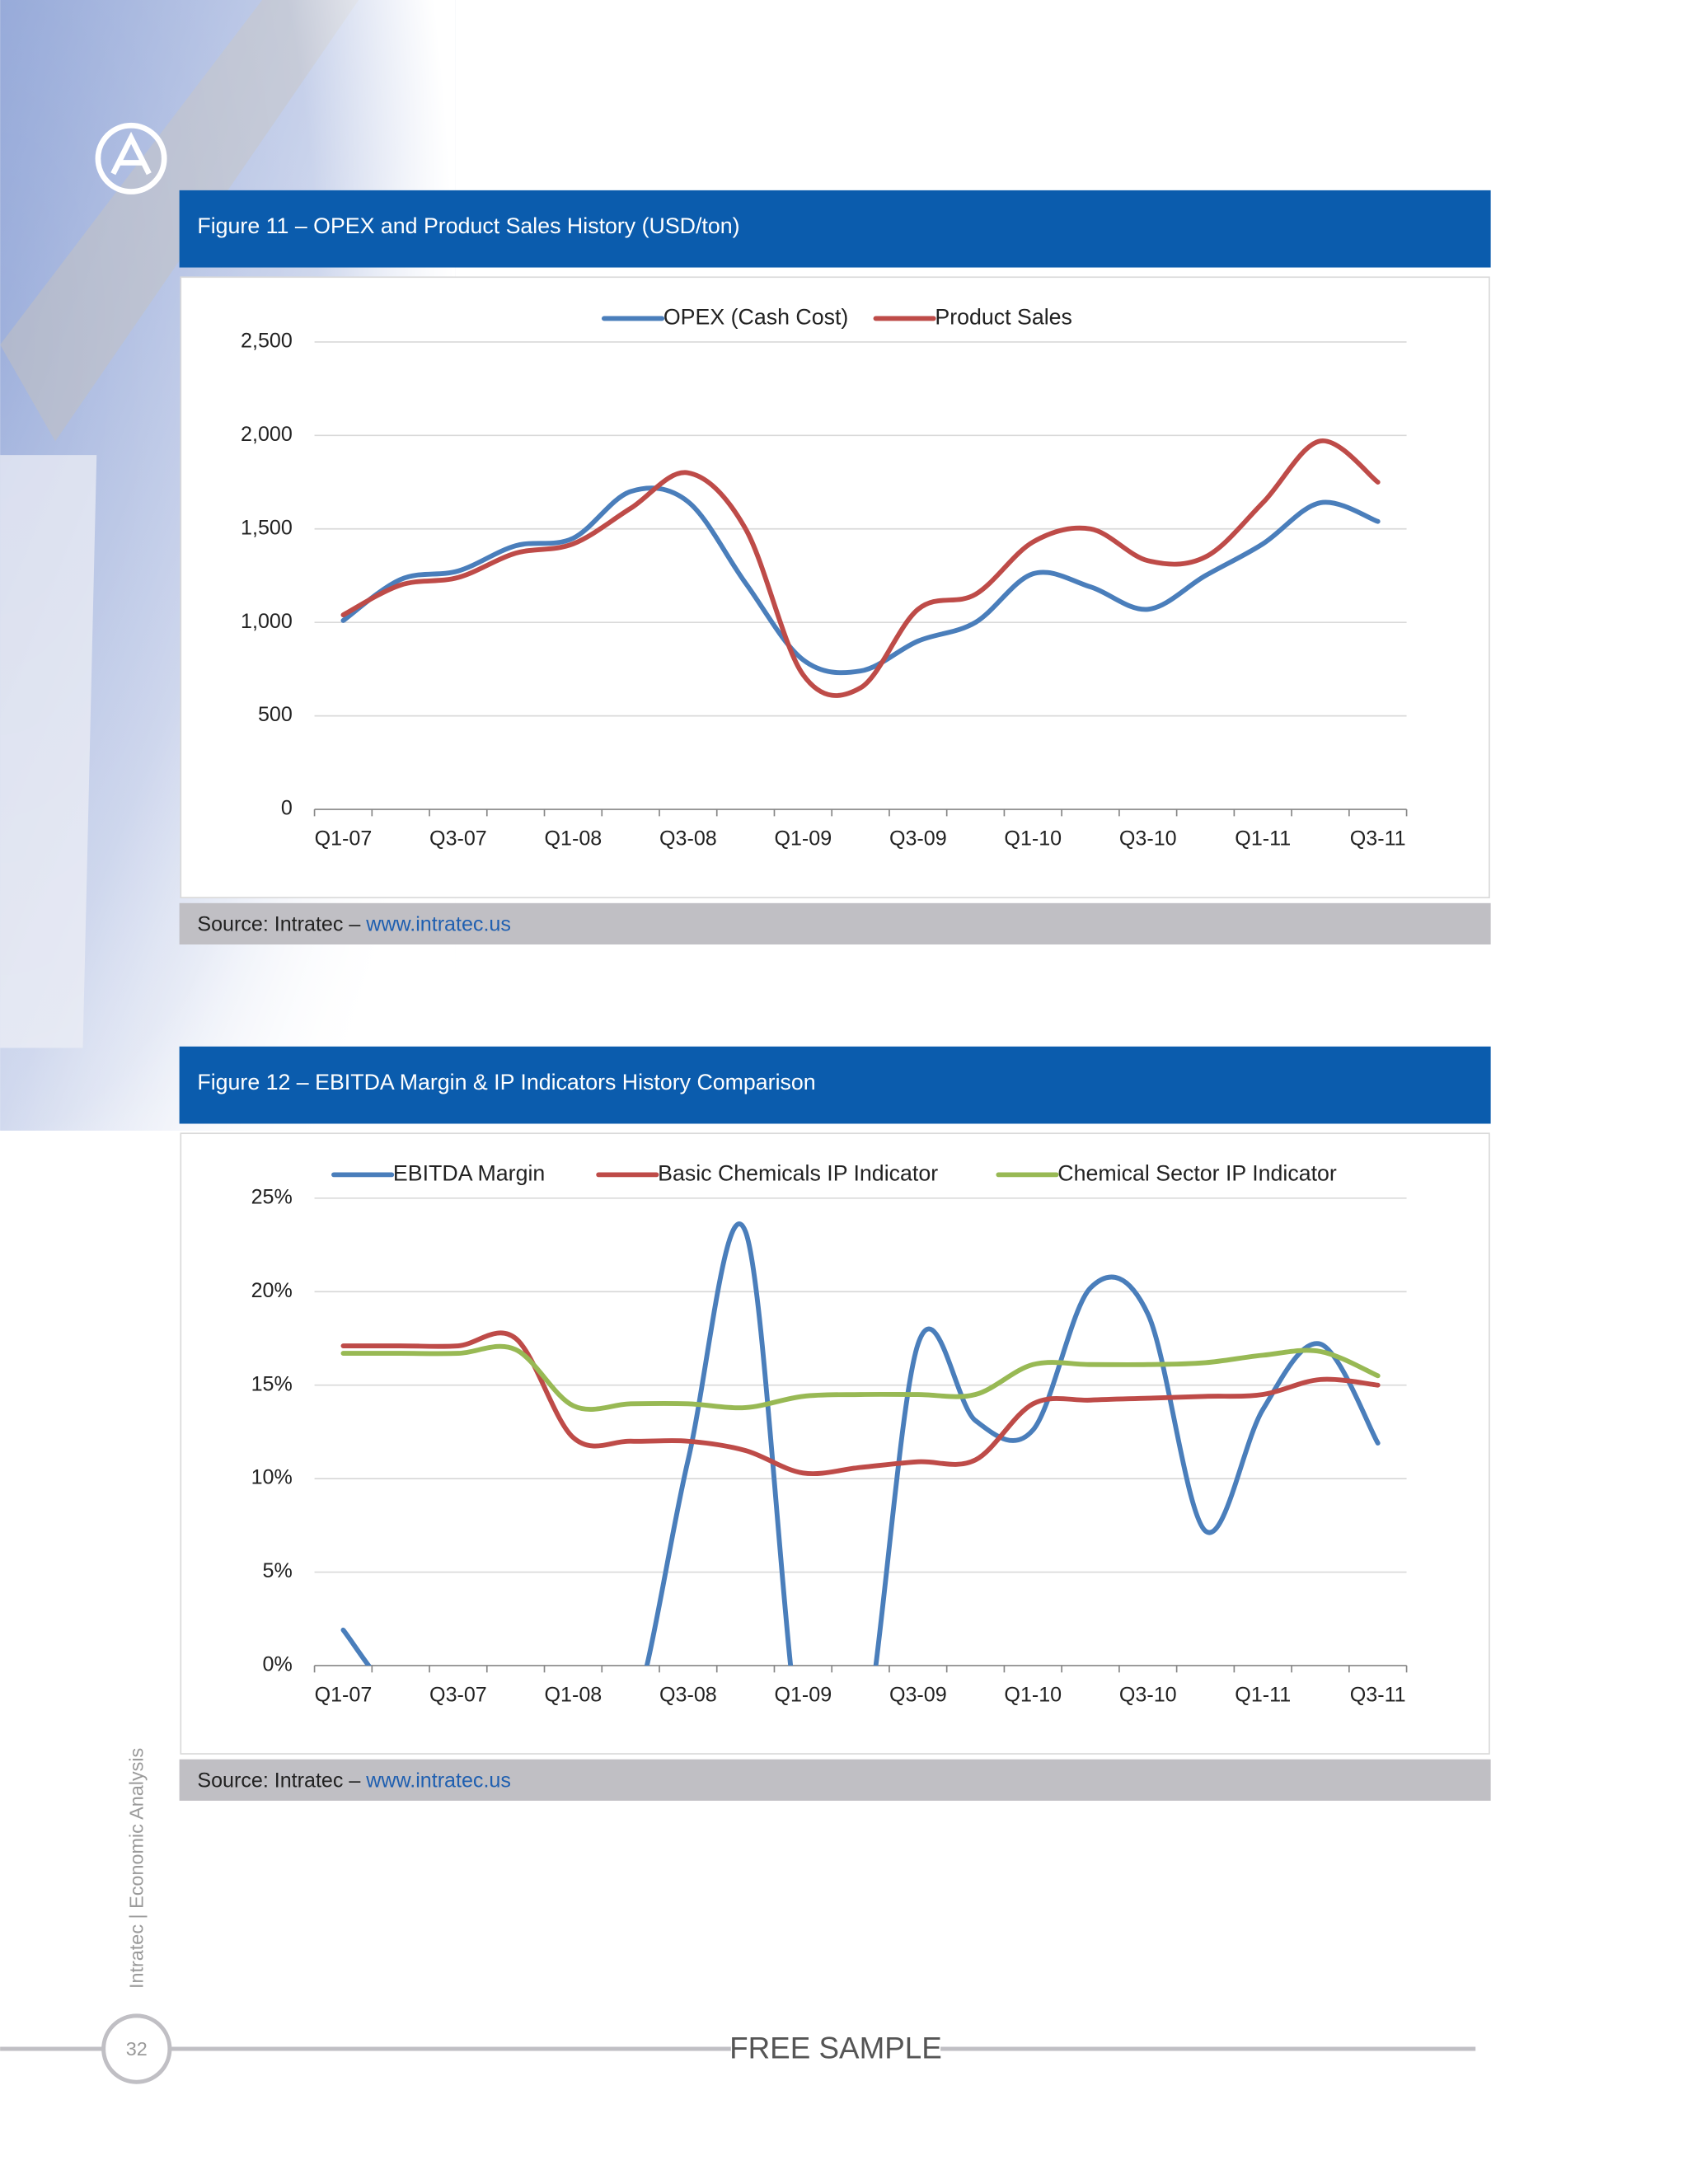 The width and height of the screenshot is (1688, 2184). Describe the element at coordinates (469, 1172) in the screenshot. I see `legend-label: EBITDA Margin` at that location.